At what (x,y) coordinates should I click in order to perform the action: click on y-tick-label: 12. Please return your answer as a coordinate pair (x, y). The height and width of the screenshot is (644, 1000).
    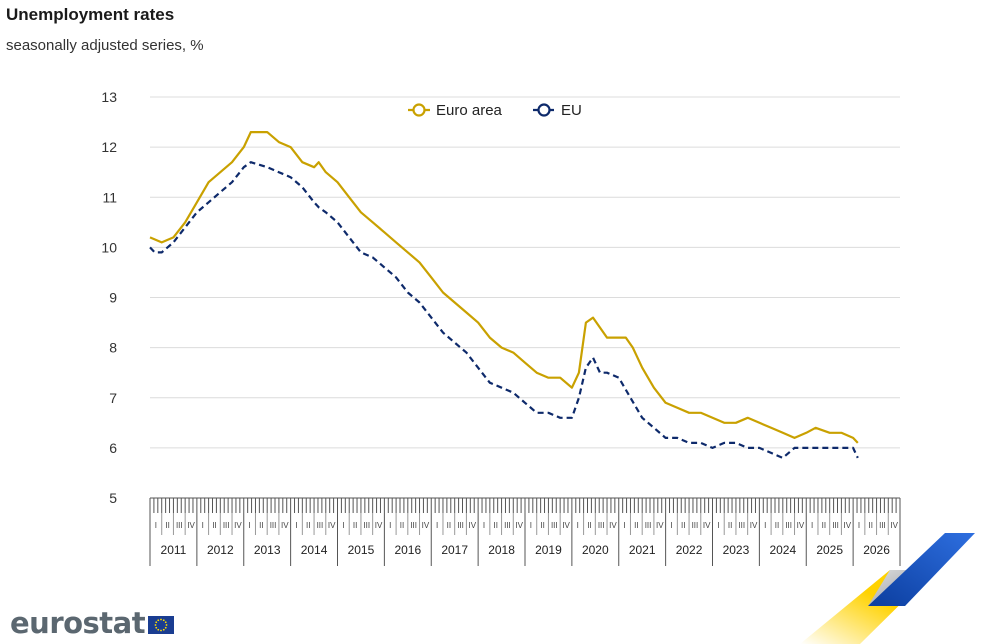
    Looking at the image, I should click on (109, 147).